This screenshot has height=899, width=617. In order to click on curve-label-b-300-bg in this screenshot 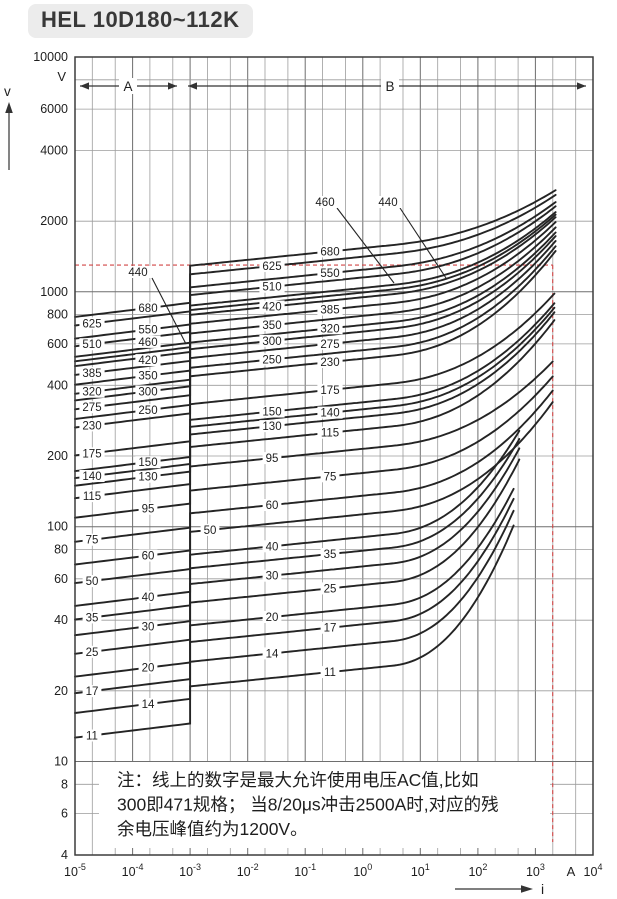, I will do `click(272, 340)`.